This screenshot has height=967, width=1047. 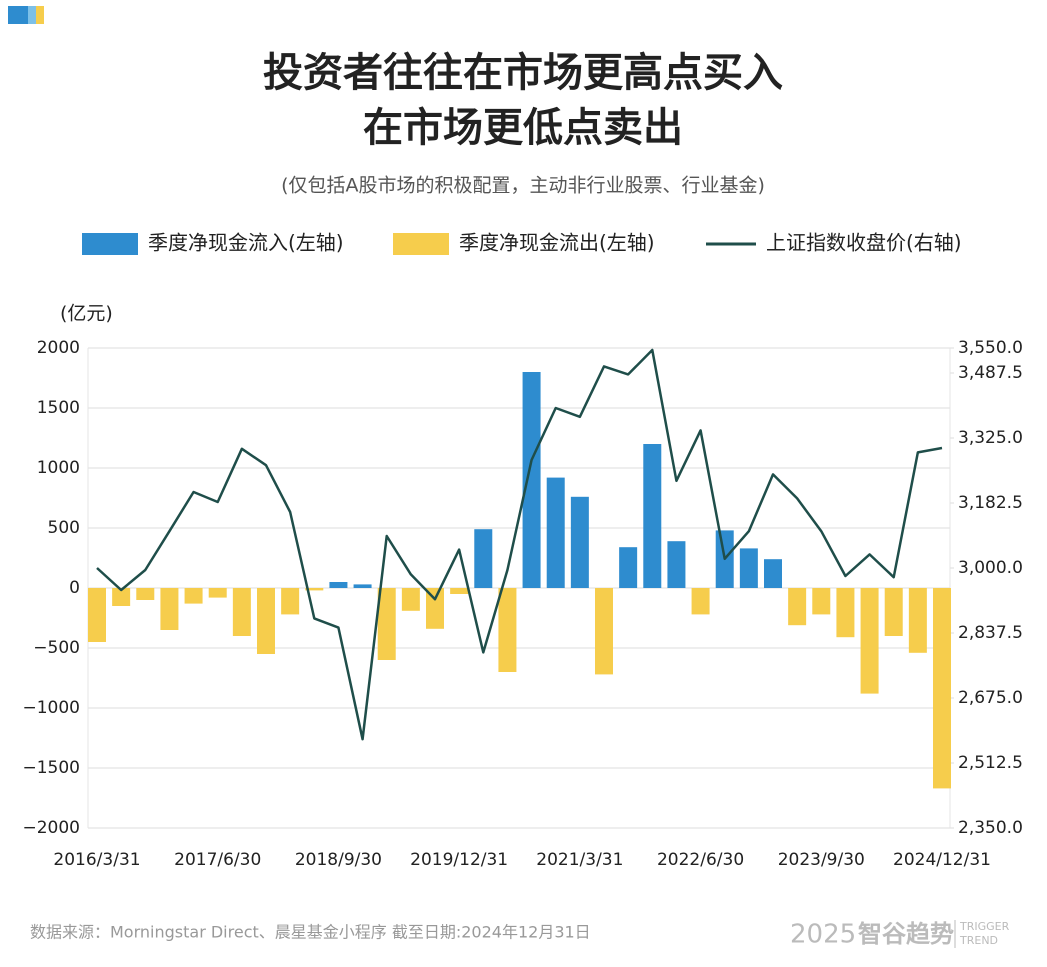 I want to click on x-tick-label: 2017/6/30, so click(x=217, y=860).